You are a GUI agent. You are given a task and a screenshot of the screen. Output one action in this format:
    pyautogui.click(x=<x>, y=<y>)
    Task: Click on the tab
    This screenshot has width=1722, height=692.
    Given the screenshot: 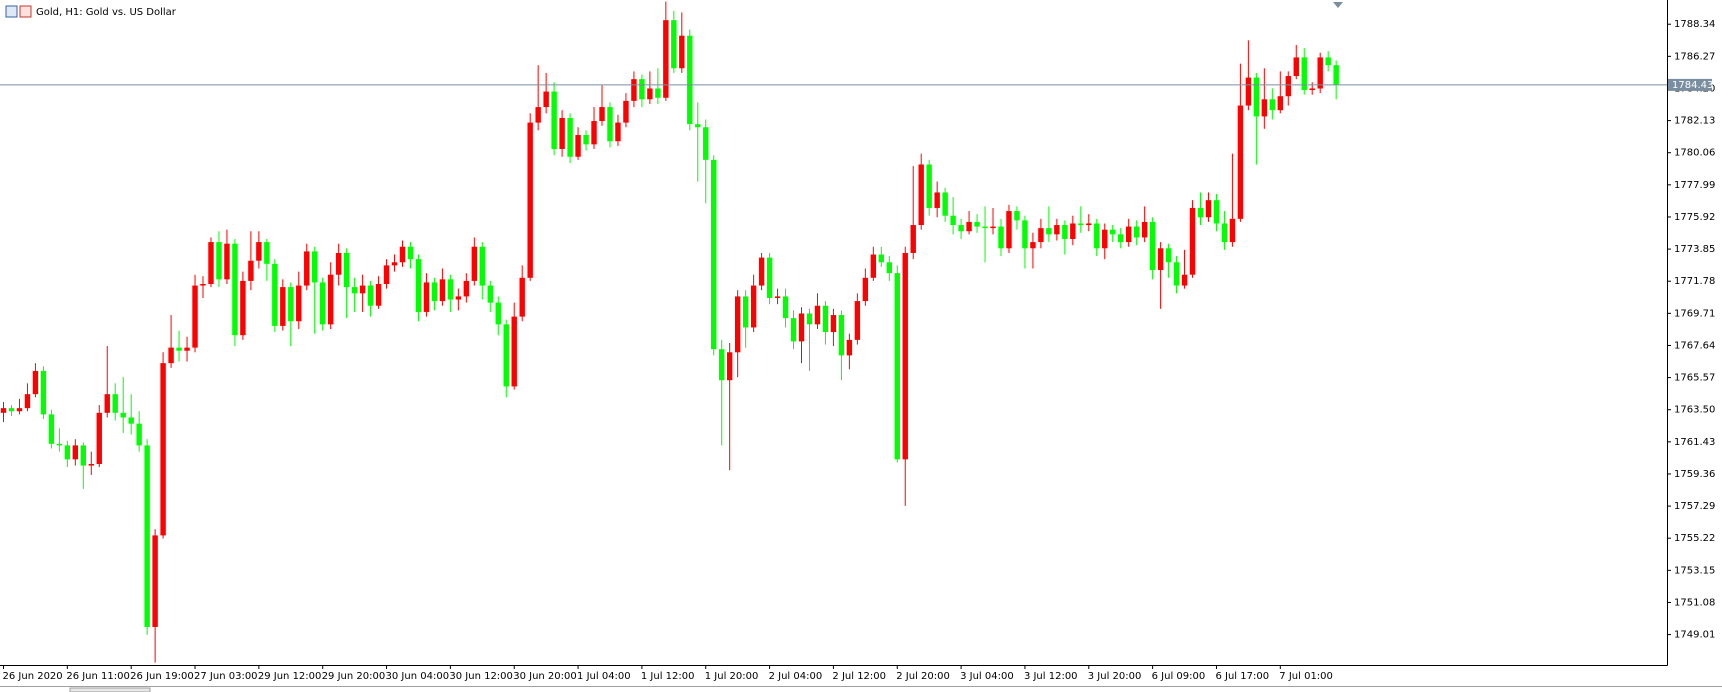 What is the action you would take?
    pyautogui.click(x=110, y=689)
    